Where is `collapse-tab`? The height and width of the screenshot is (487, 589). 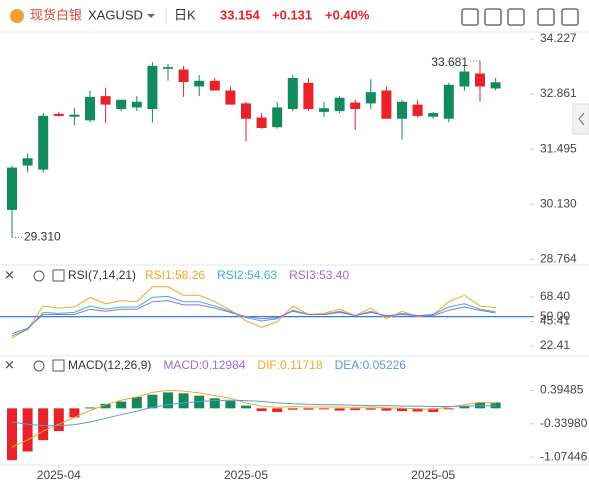 collapse-tab is located at coordinates (580, 119).